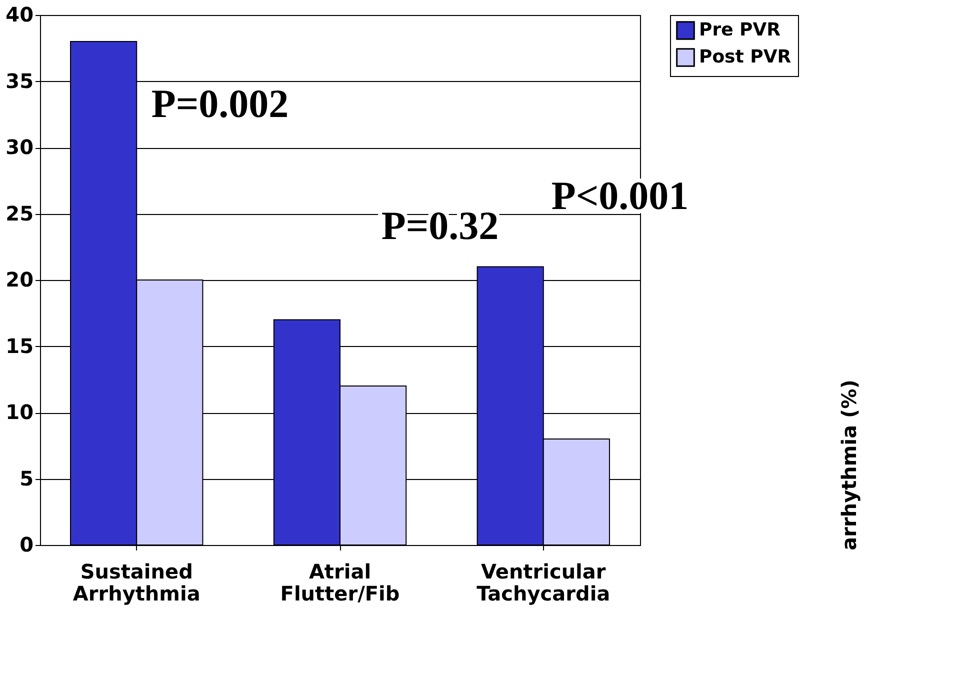 The height and width of the screenshot is (696, 973). Describe the element at coordinates (20, 346) in the screenshot. I see `y-tick-label: 15` at that location.